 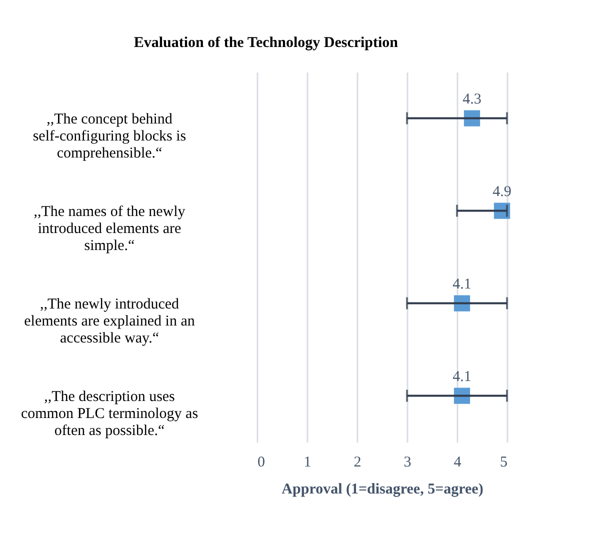 I want to click on x-tick-label: 5, so click(x=504, y=462).